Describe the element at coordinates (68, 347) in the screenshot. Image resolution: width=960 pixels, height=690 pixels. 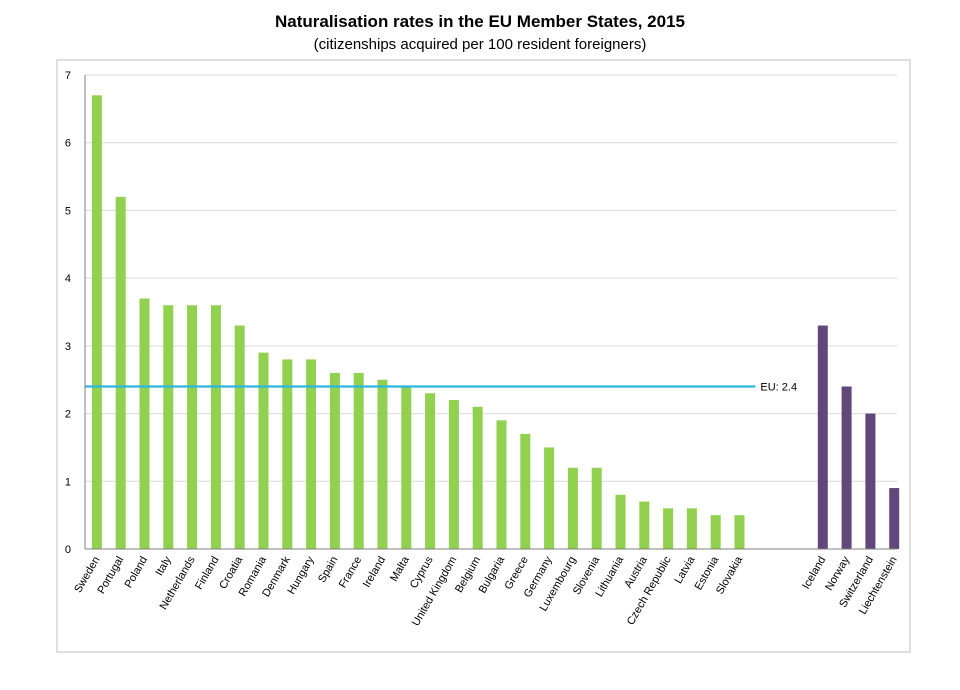
I see `y-tick-label: 3` at that location.